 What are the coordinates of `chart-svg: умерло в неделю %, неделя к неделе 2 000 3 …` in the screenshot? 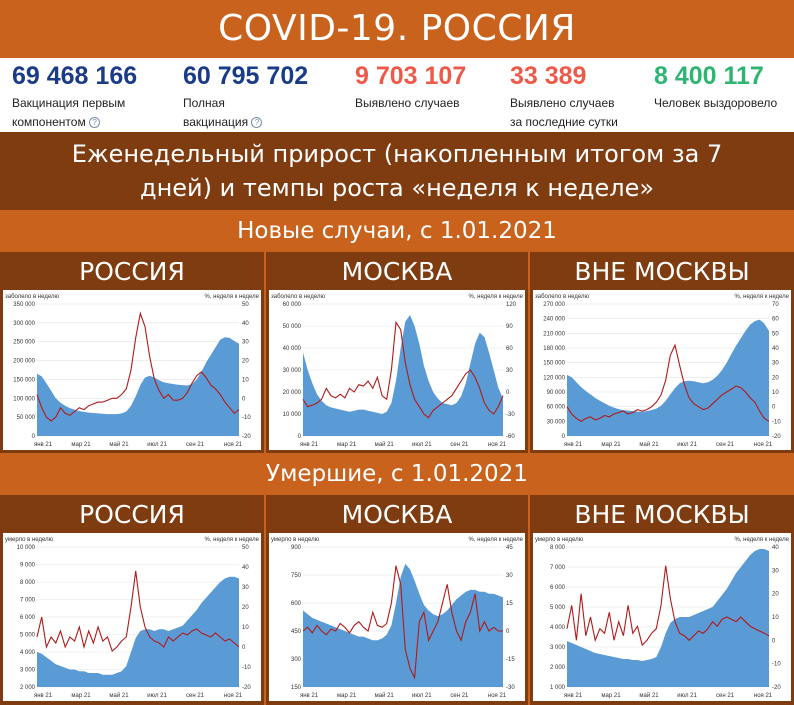 It's located at (132, 618).